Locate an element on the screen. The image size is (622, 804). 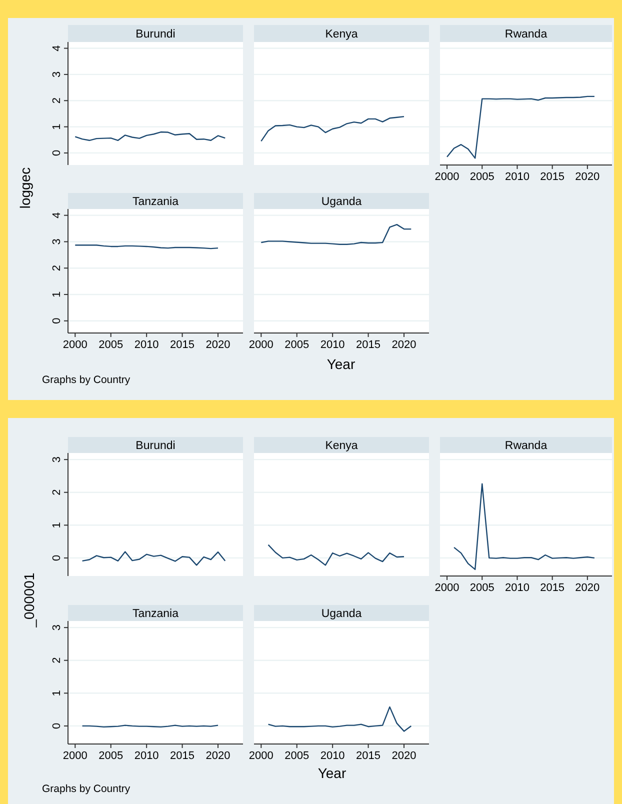
y-axis-title: loggec is located at coordinates (25, 188).